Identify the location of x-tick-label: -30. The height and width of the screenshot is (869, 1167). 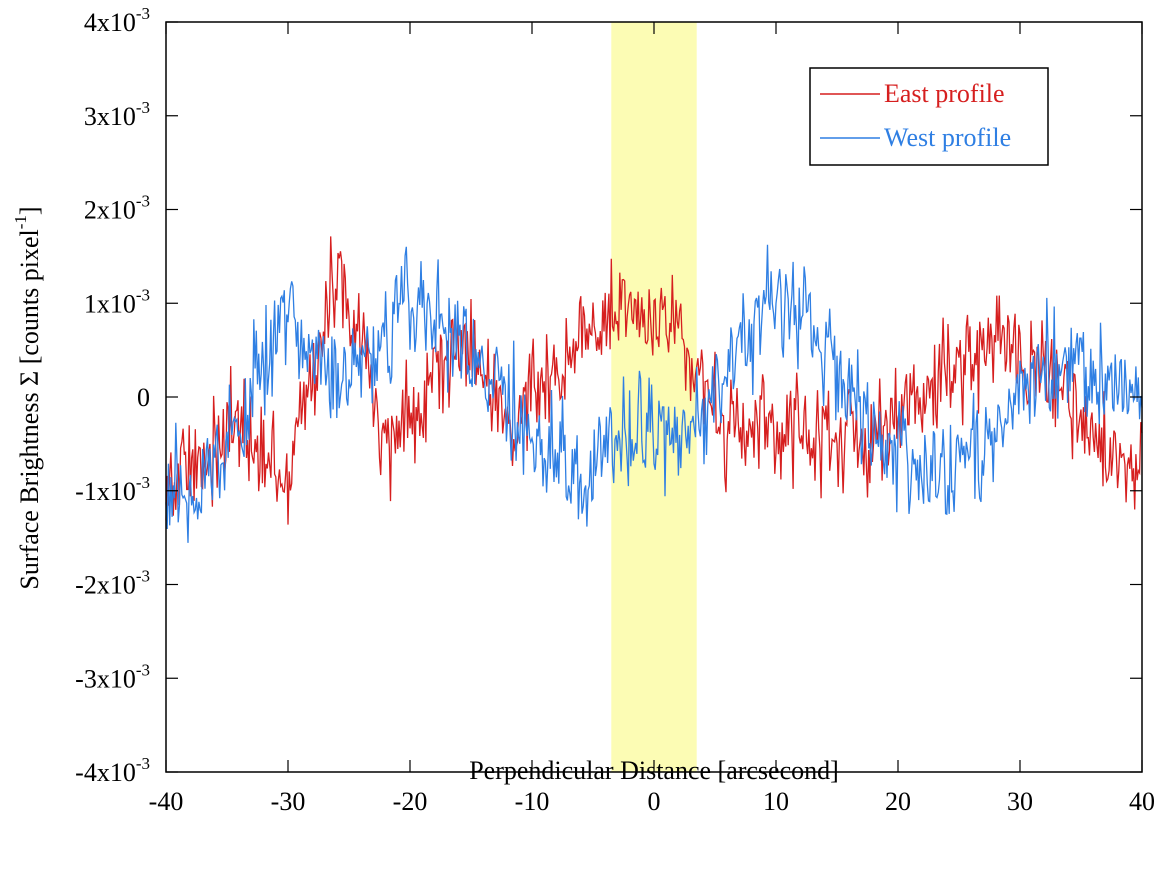
(288, 801).